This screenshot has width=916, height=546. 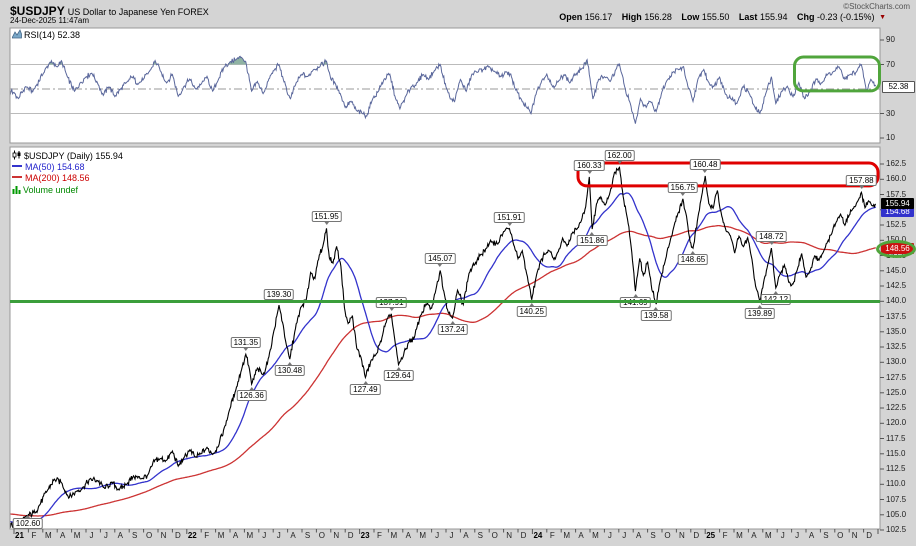 I want to click on price-axis-label: 107.5, so click(x=896, y=499).